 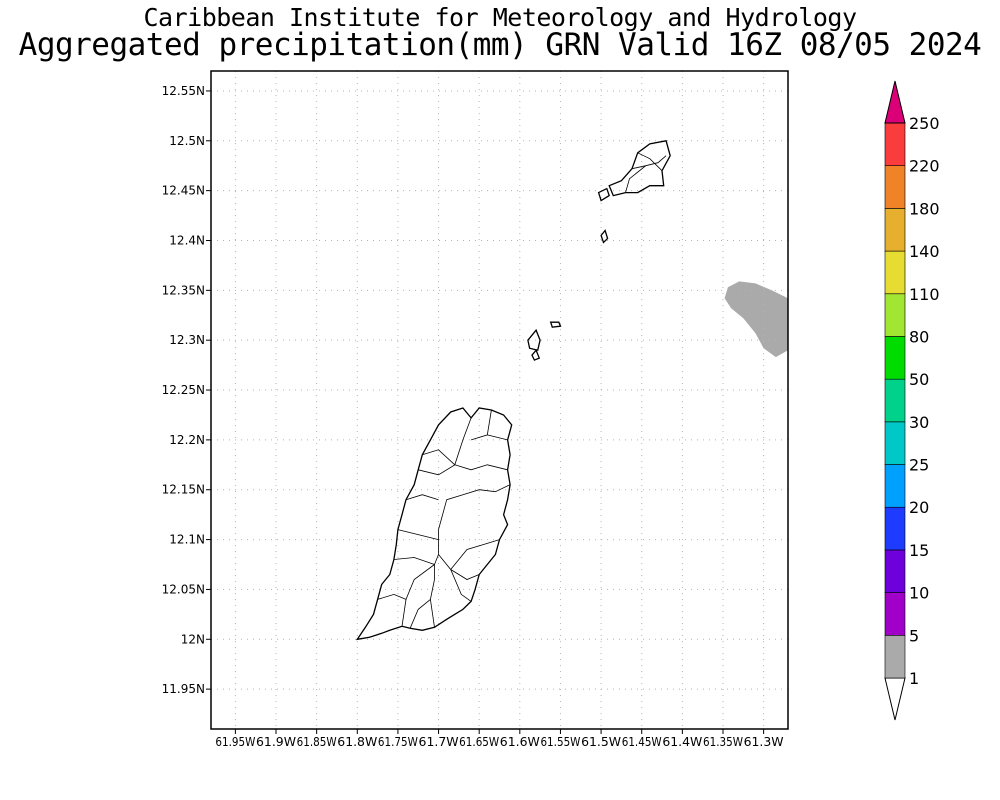 What do you see at coordinates (914, 678) in the screenshot?
I see `colorbar-label: 1` at bounding box center [914, 678].